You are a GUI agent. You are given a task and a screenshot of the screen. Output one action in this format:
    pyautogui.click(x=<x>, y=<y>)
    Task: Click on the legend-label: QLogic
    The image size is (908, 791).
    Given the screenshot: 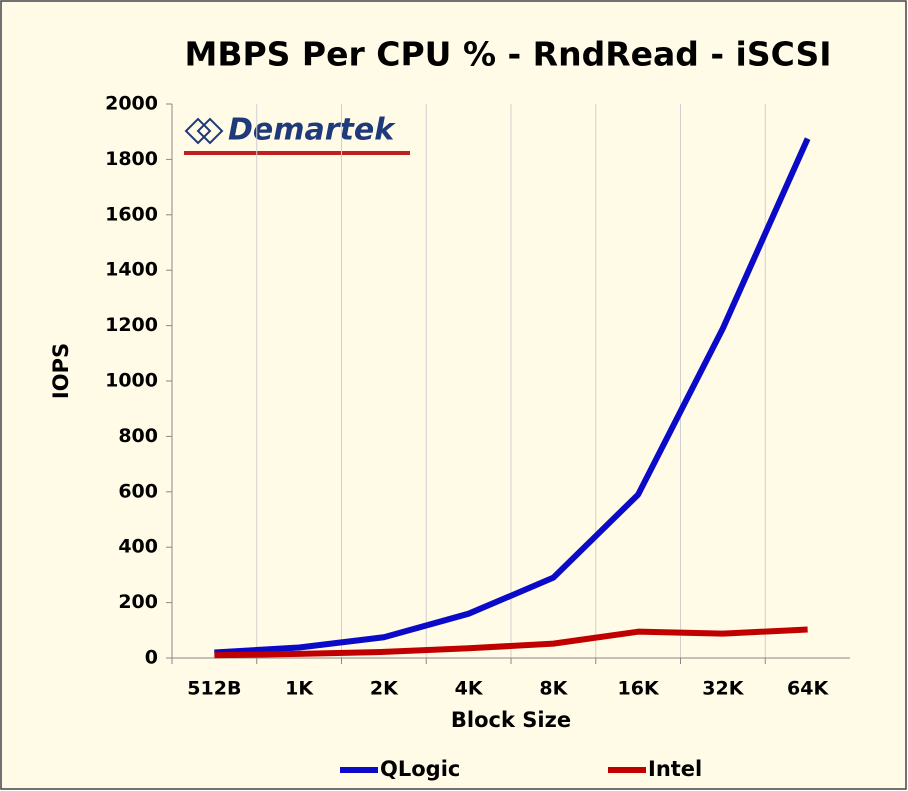 What is the action you would take?
    pyautogui.click(x=420, y=769)
    